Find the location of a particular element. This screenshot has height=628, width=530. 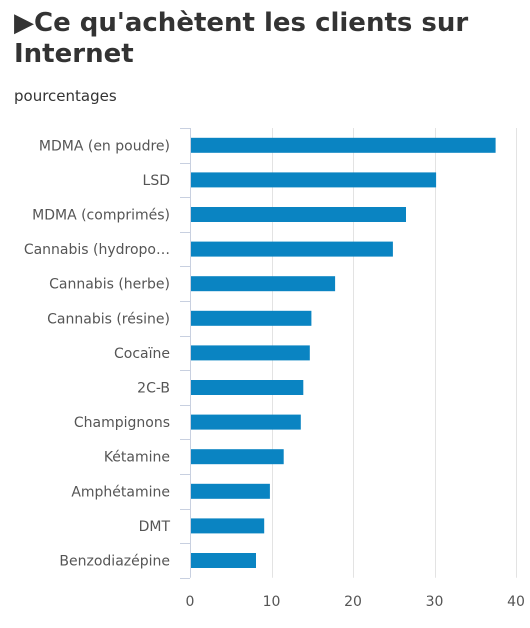

category-label: 2C-B is located at coordinates (153, 389).